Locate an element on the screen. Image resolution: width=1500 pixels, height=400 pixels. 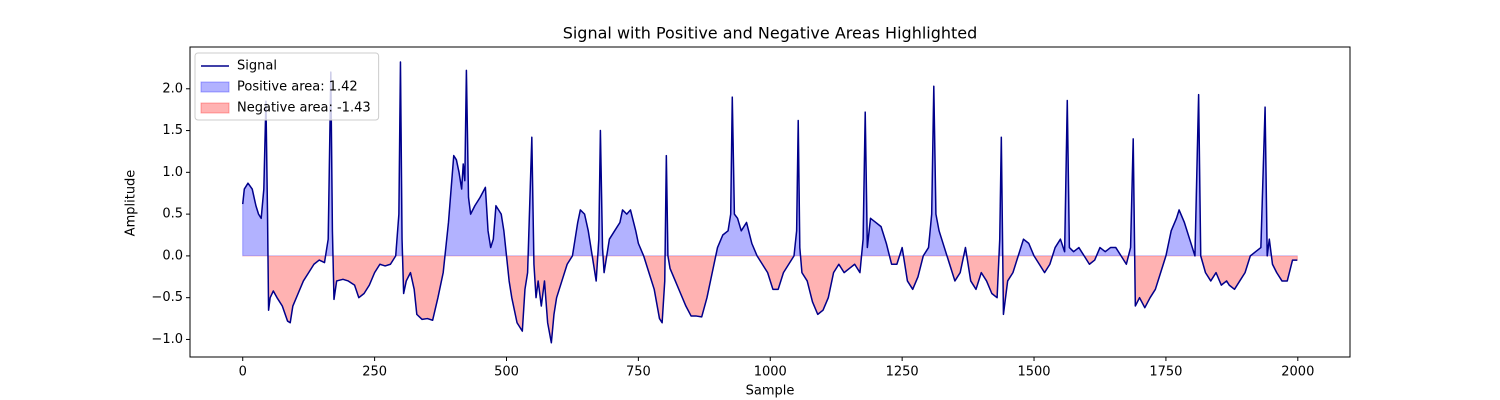
legend-box is located at coordinates (287, 86).